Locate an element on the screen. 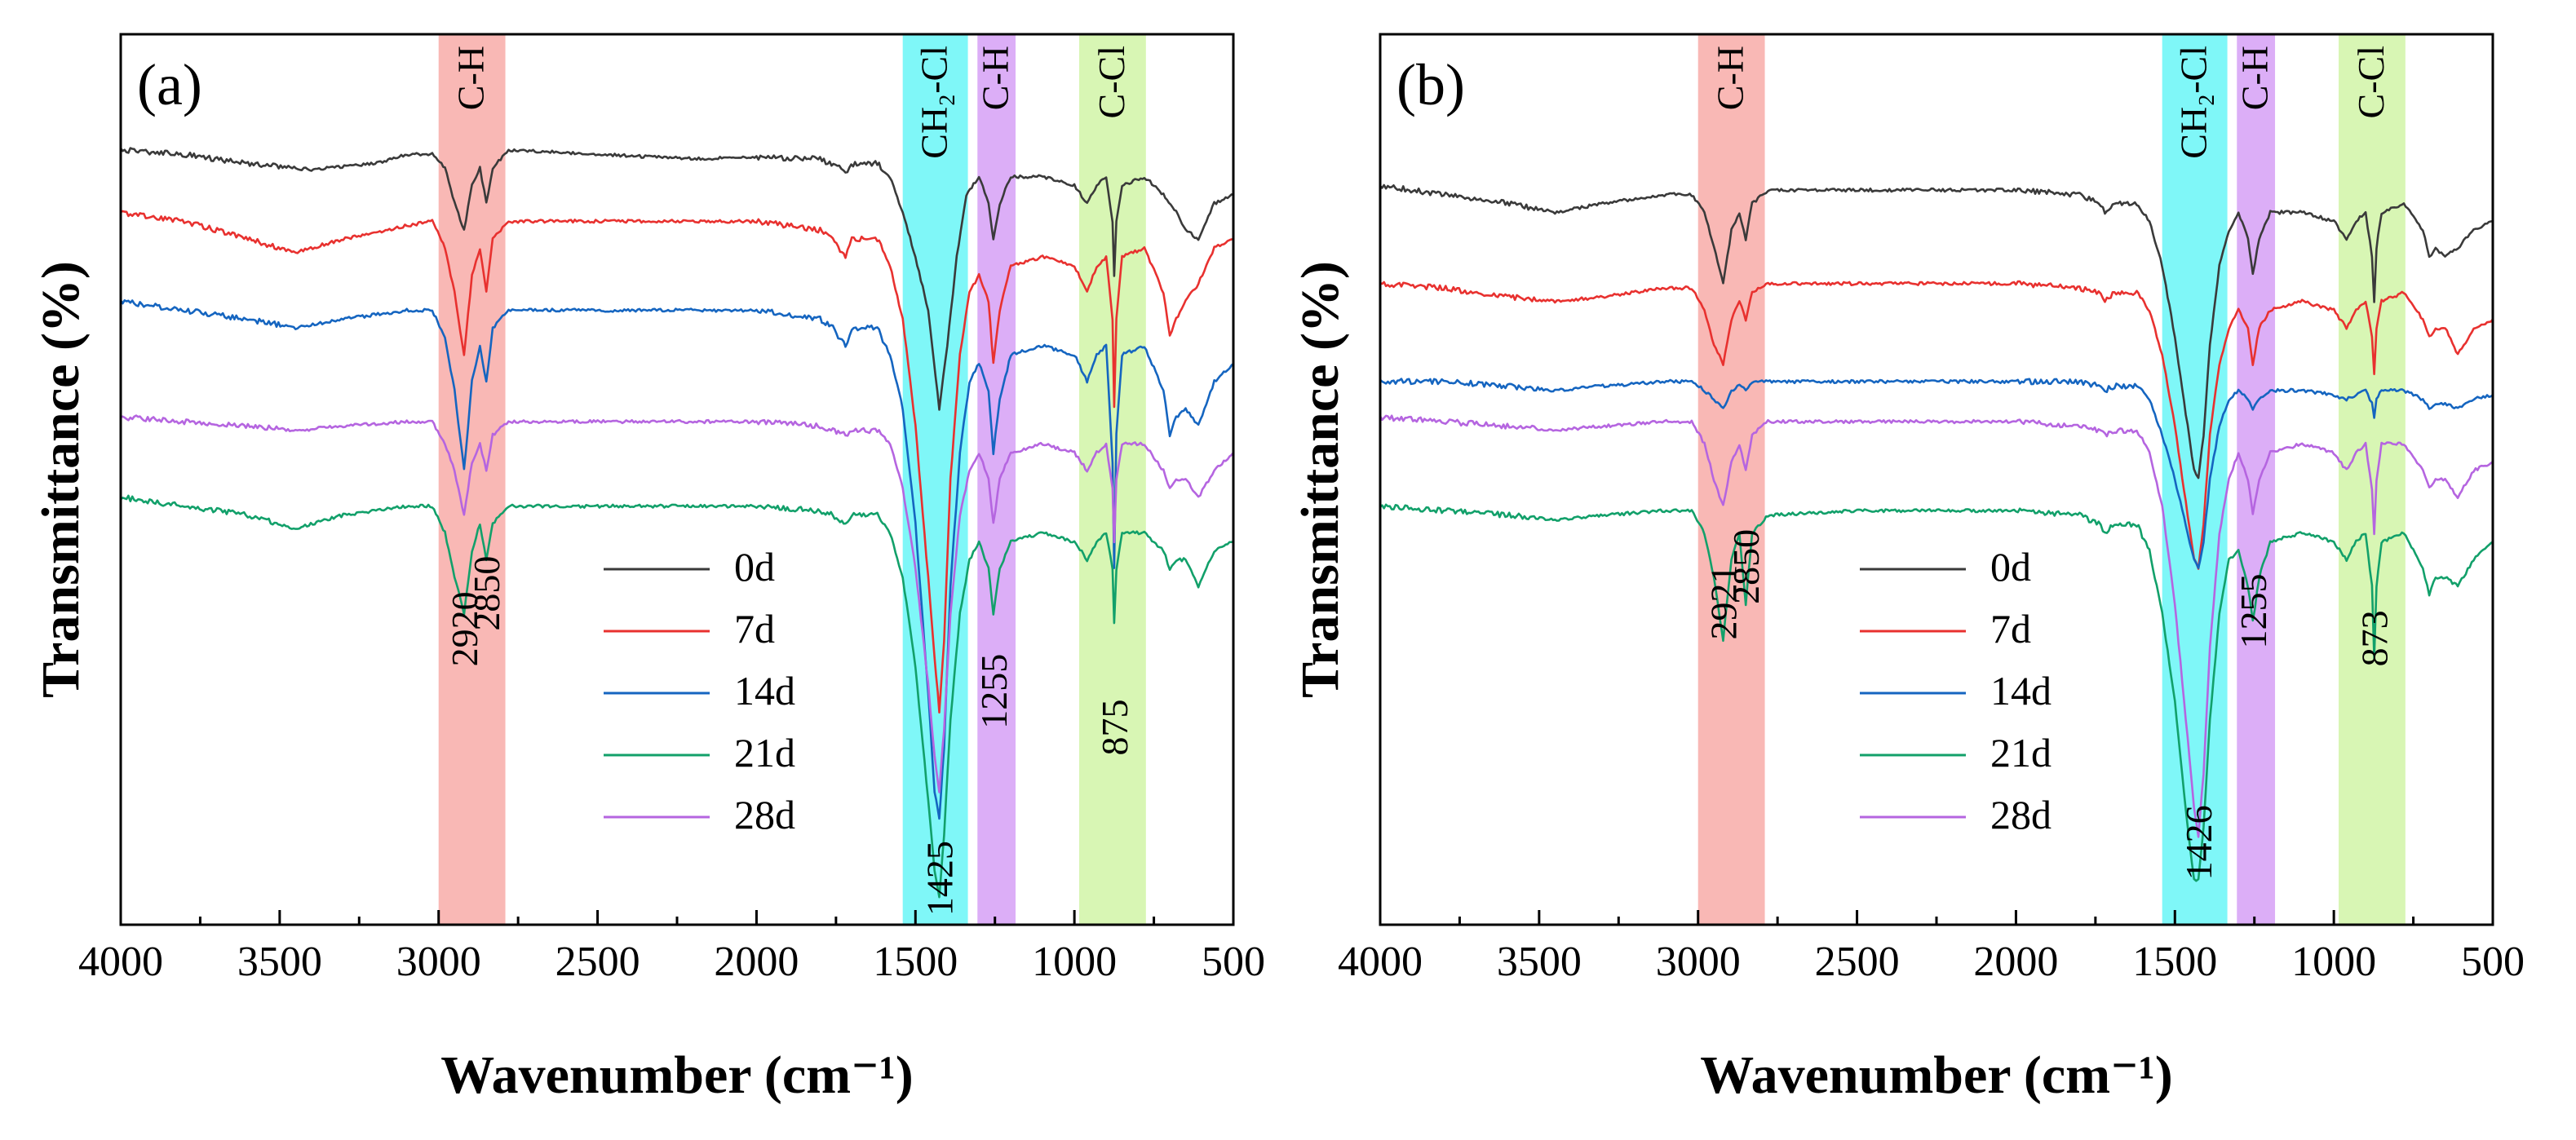 The height and width of the screenshot is (1140, 2576). panel-b-x-tick-label-2500: 2500 is located at coordinates (1857, 962).